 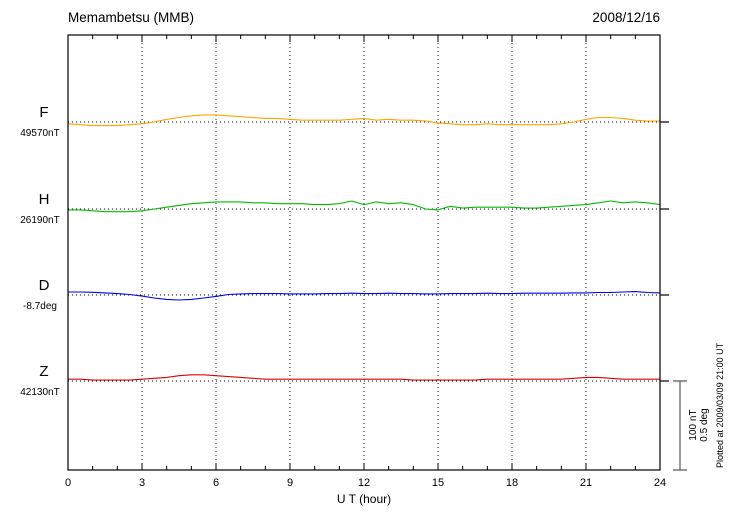 What do you see at coordinates (39, 392) in the screenshot?
I see `series-base-value-Z: 42130nT` at bounding box center [39, 392].